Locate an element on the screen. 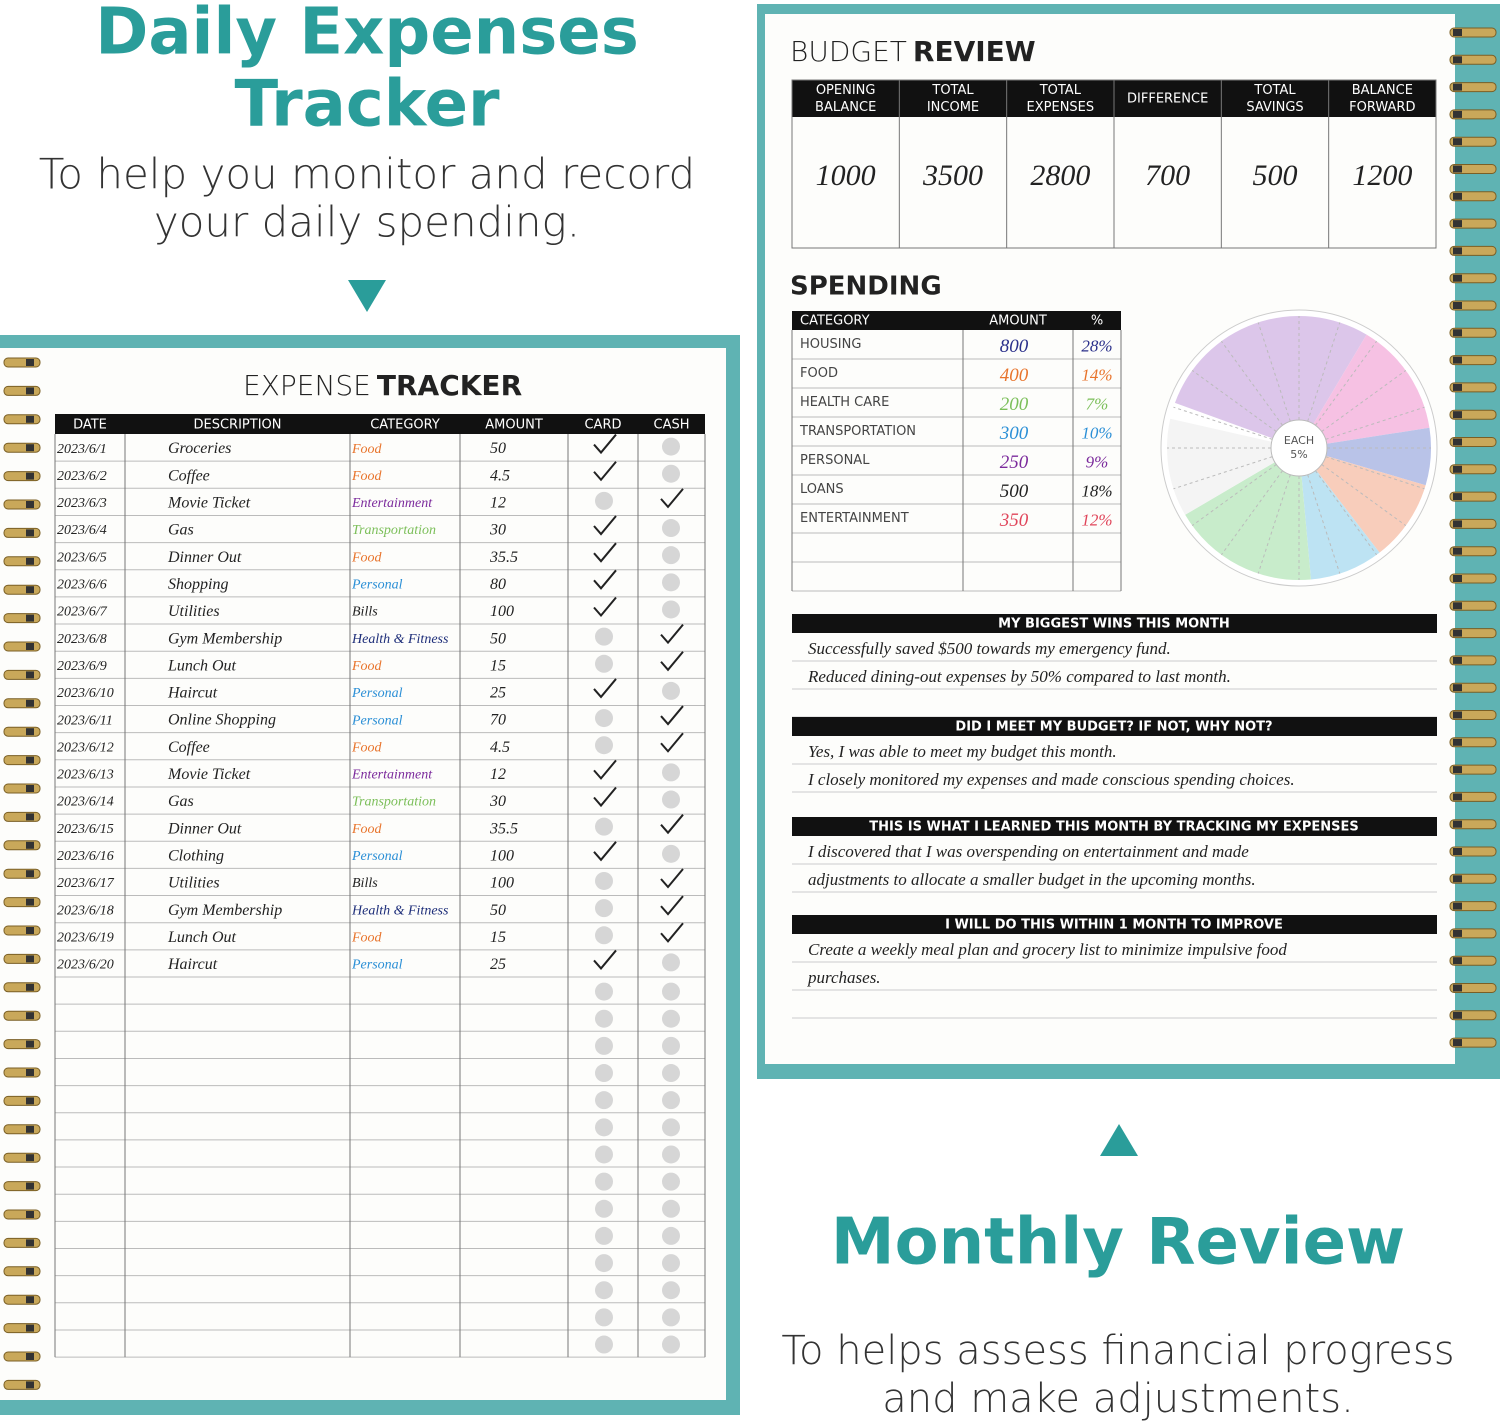  amount-cell: 15 is located at coordinates (498, 665).